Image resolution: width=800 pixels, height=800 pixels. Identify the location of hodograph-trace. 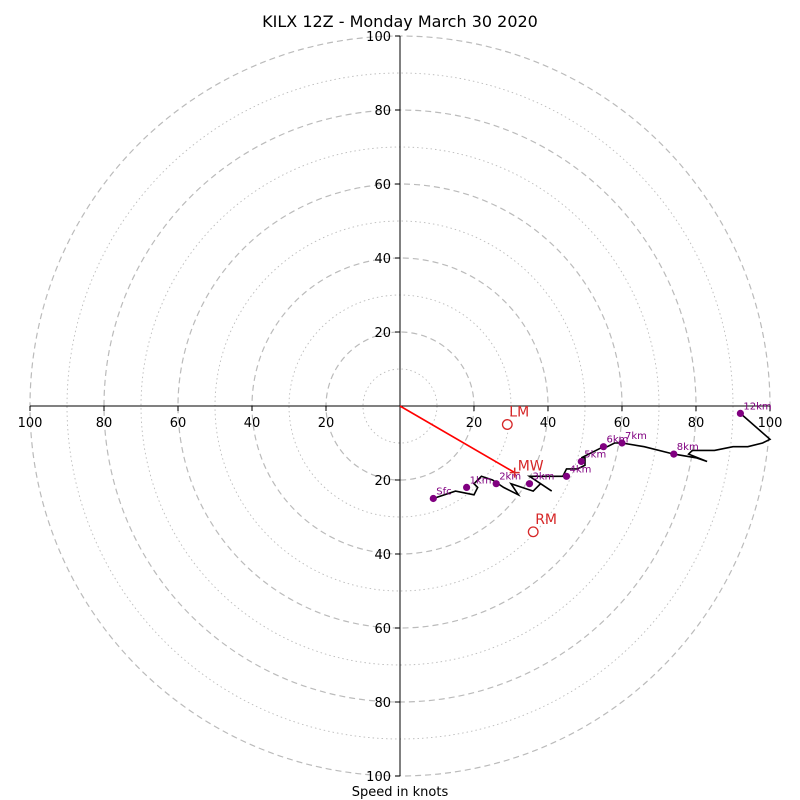
(602, 456).